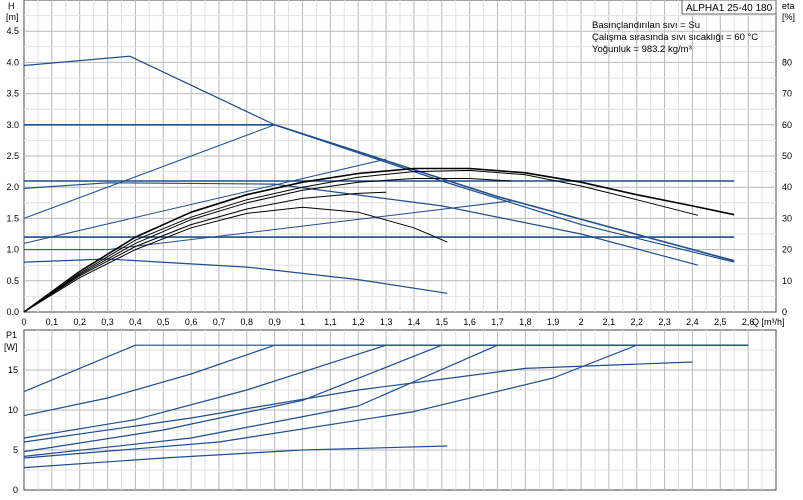  I want to click on x-tick-label: 2,3, so click(664, 322).